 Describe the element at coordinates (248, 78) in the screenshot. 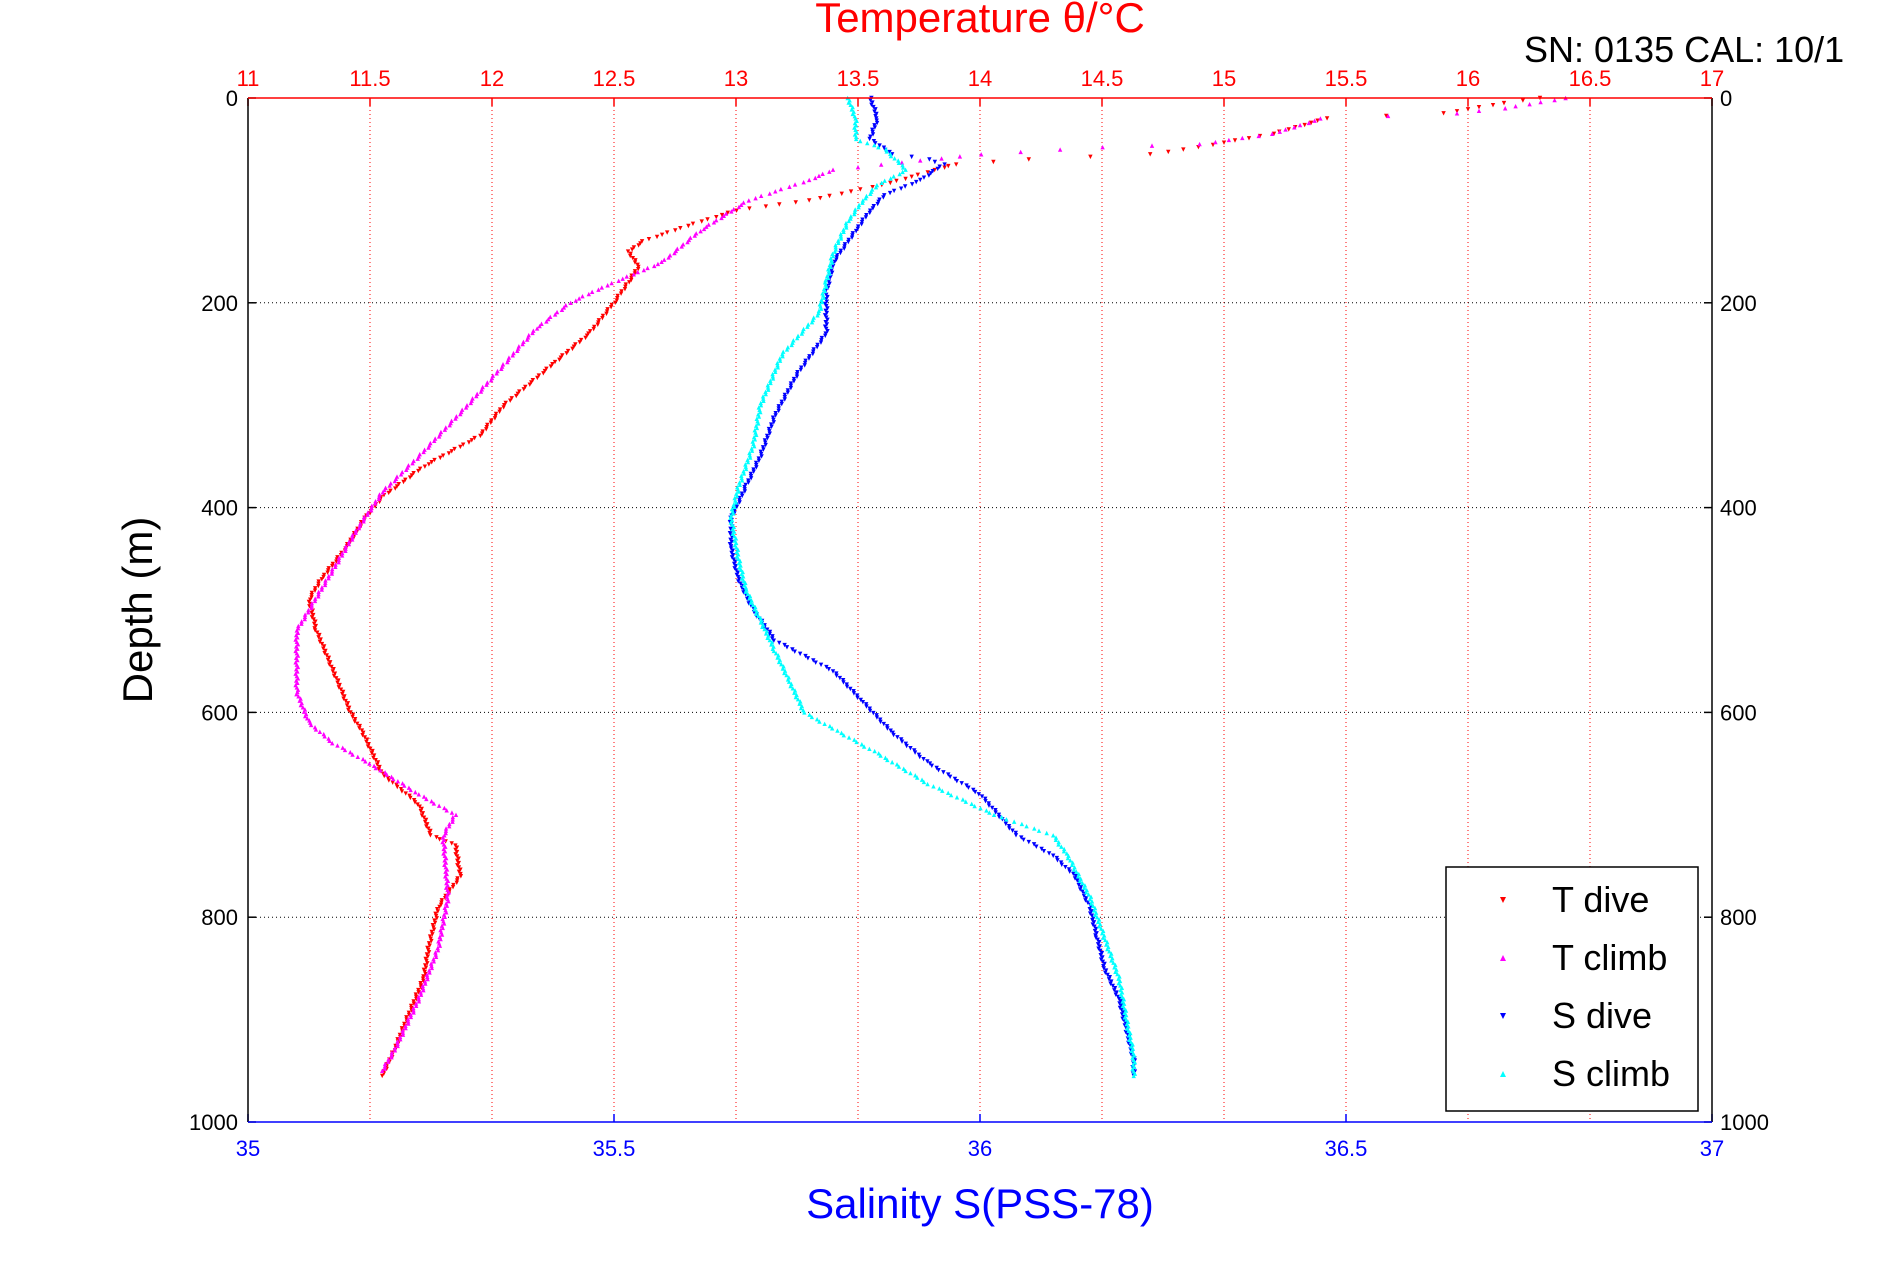

I see `tick-label-top: 11` at that location.